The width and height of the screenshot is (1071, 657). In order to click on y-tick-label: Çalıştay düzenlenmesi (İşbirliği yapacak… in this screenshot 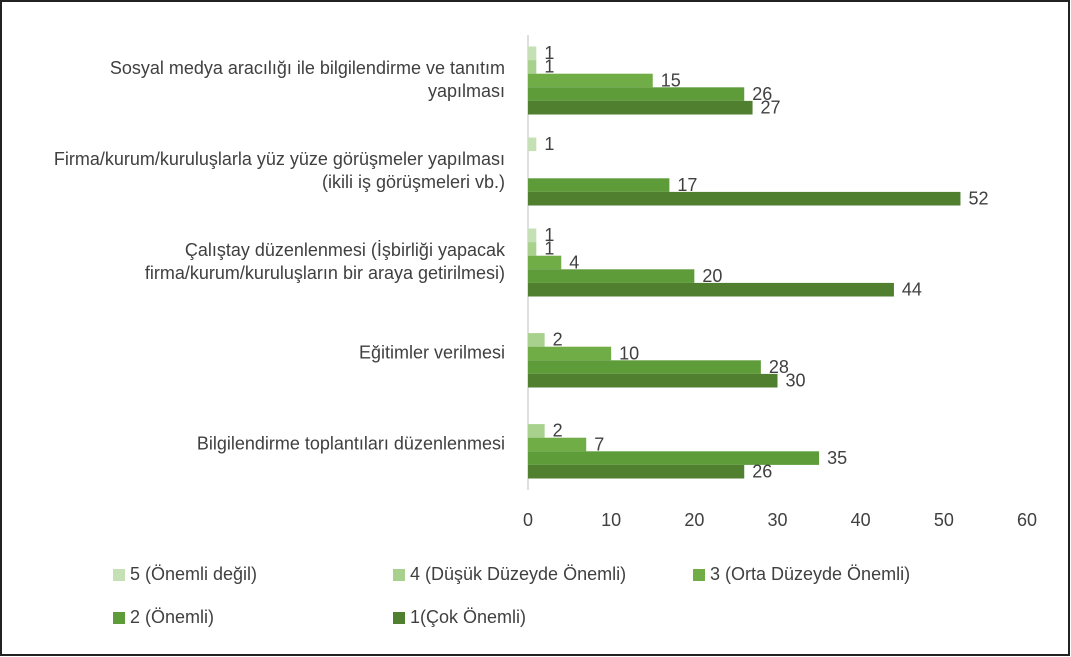, I will do `click(325, 261)`.